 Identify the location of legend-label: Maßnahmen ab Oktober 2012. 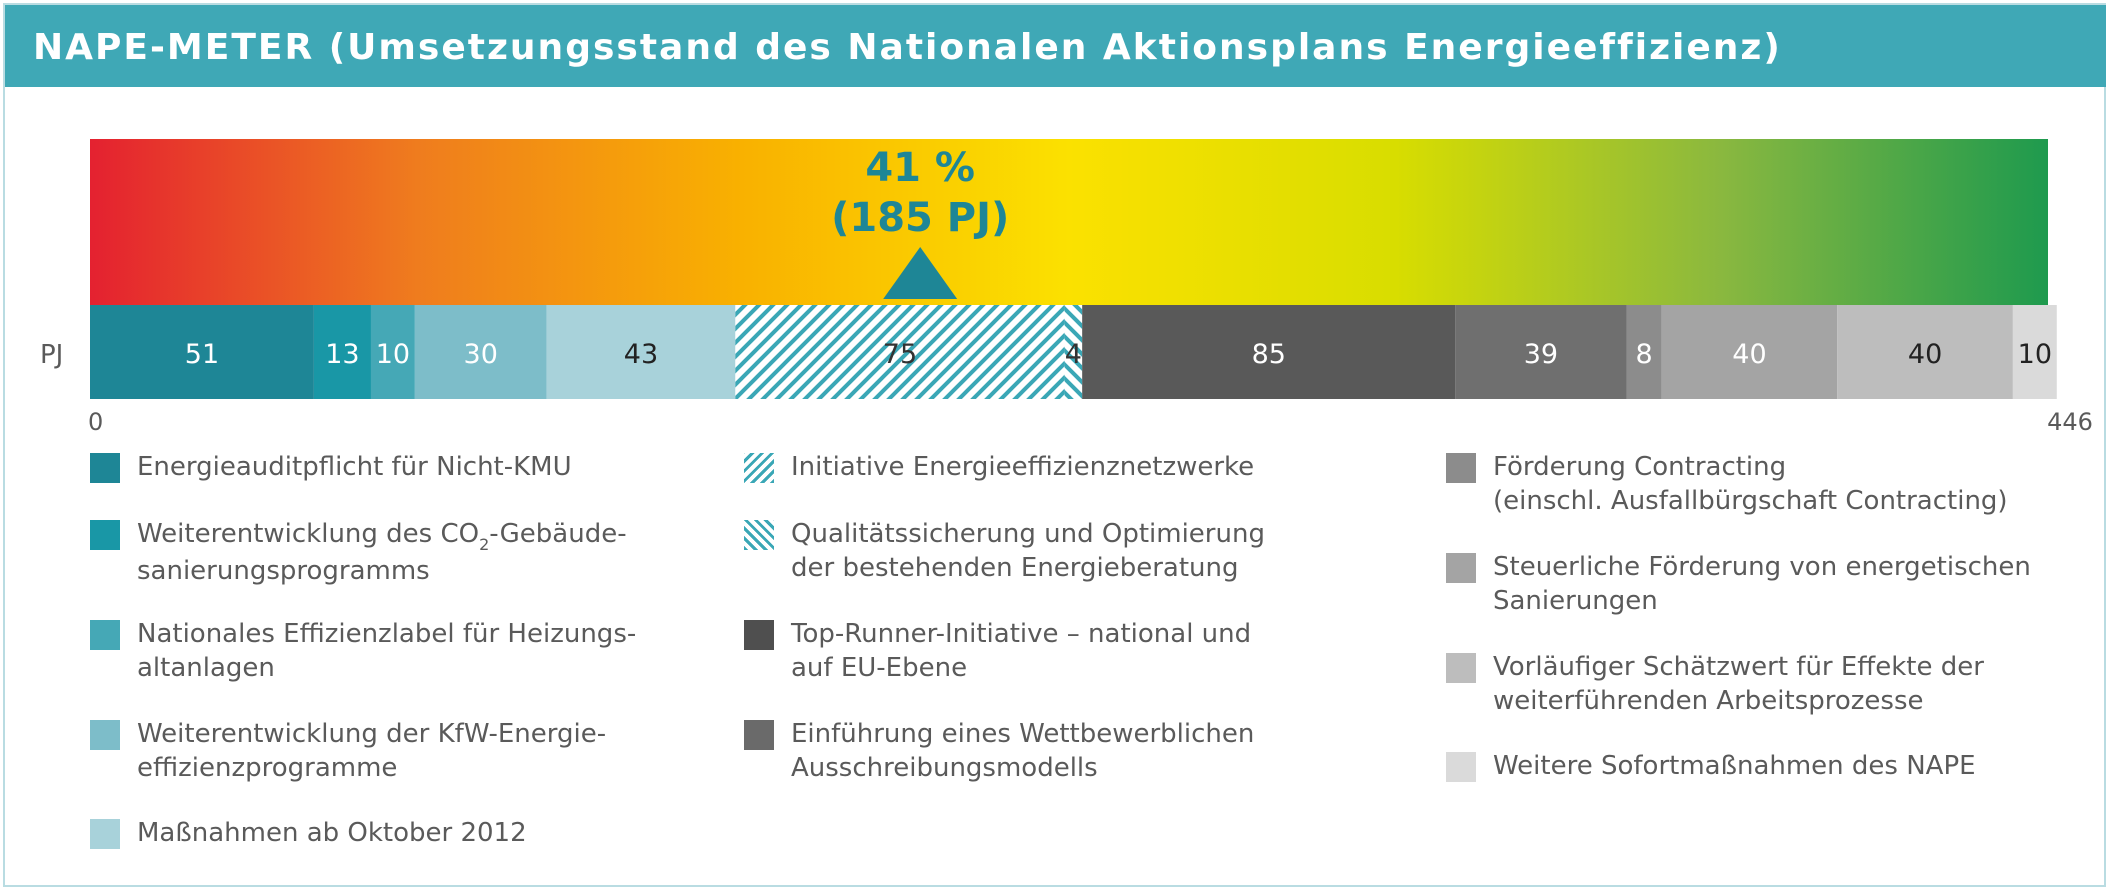
(332, 833).